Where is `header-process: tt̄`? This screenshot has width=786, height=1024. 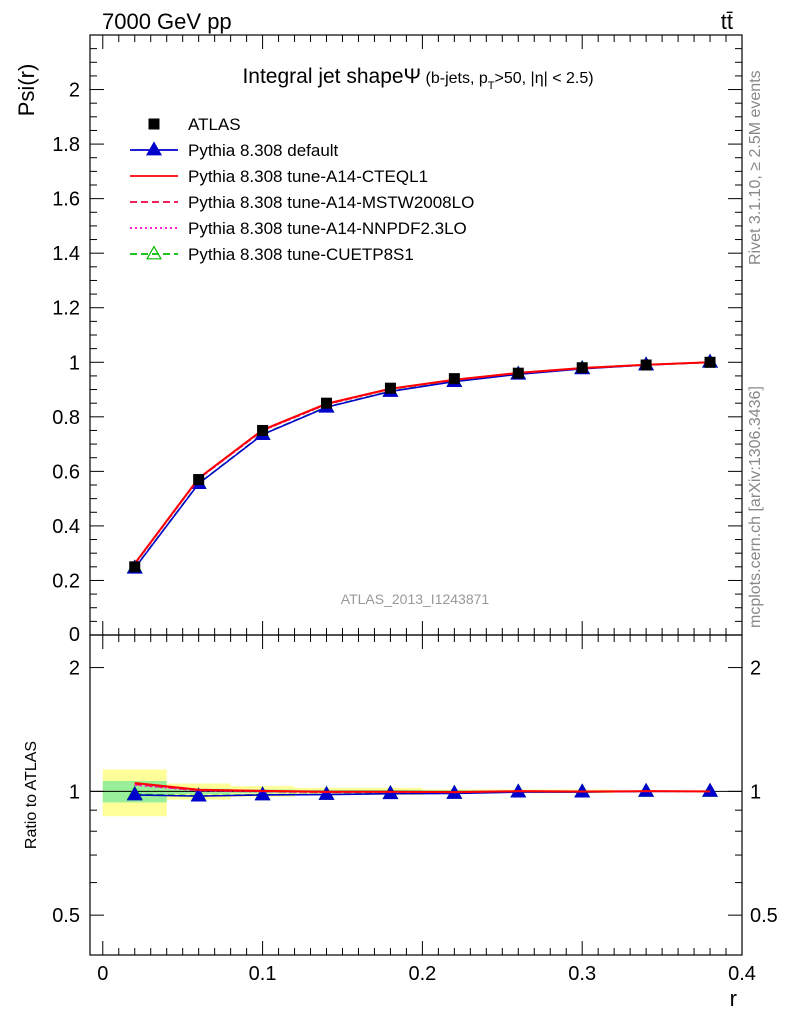 header-process: tt̄ is located at coordinates (727, 21).